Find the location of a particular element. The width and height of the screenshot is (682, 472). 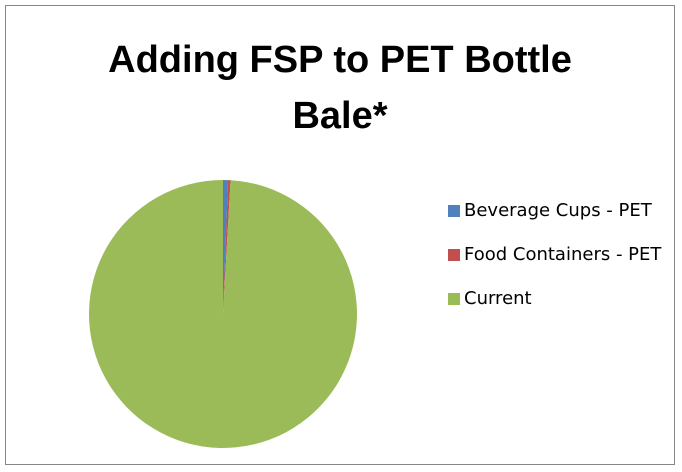

pie-slice-food-containers-pet is located at coordinates (227, 247).